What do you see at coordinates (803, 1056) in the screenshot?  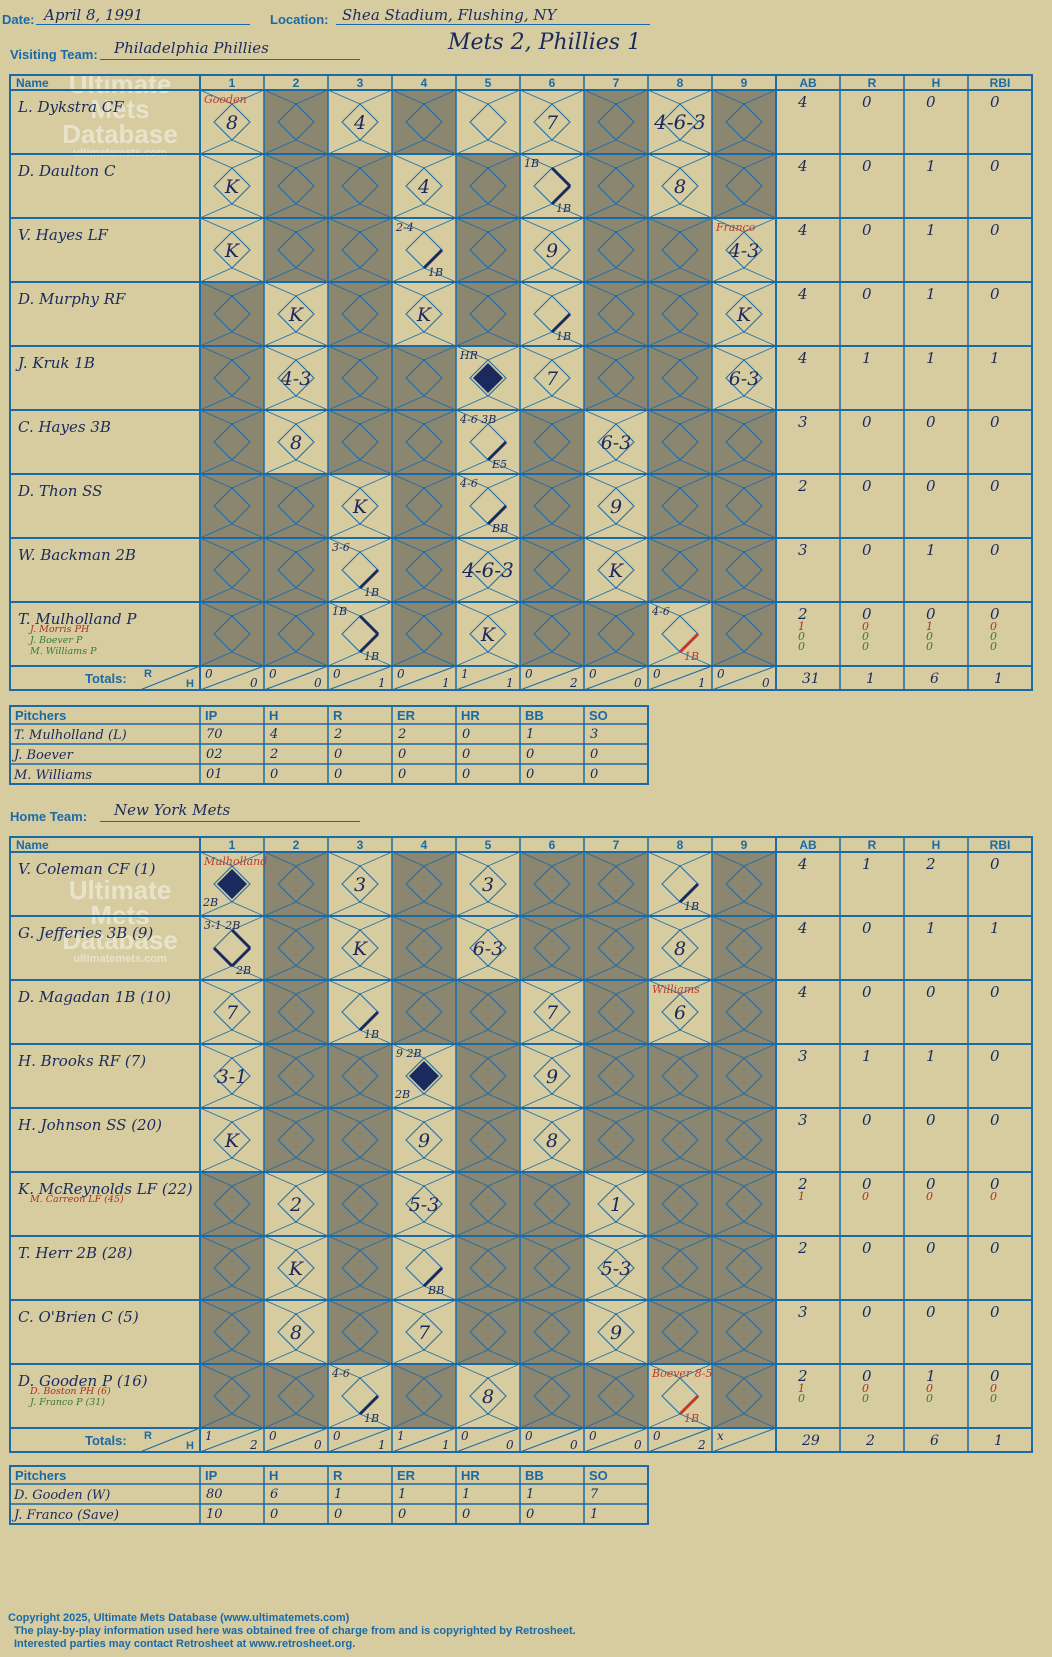 I see `batter-stat: 3` at bounding box center [803, 1056].